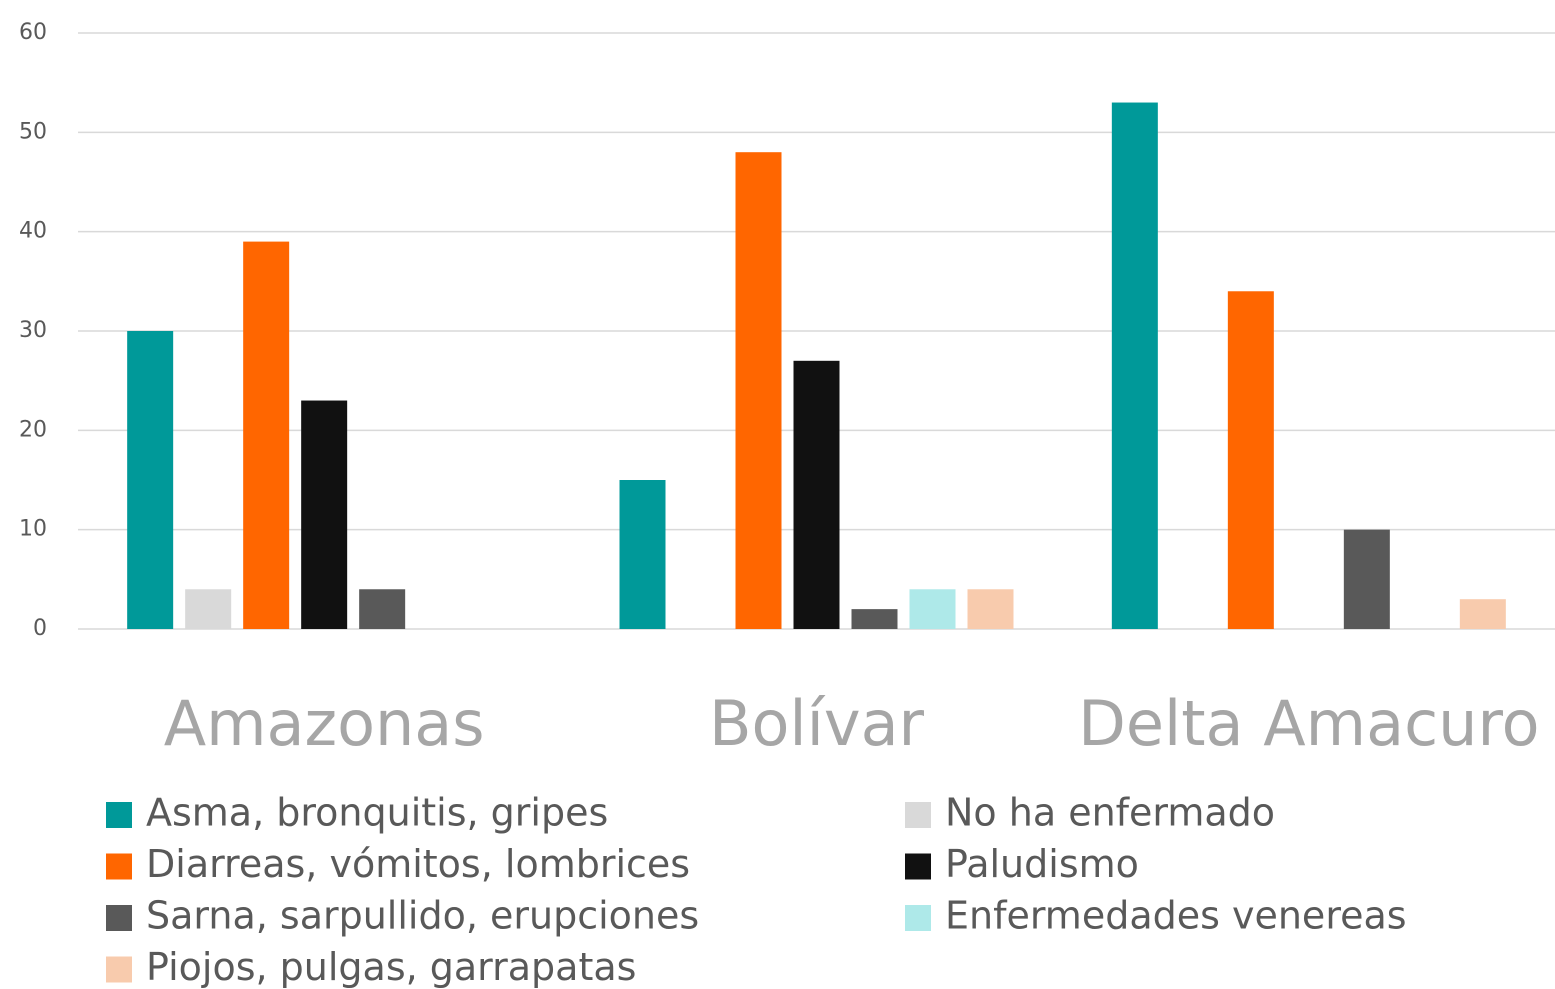 The height and width of the screenshot is (989, 1555). What do you see at coordinates (33, 231) in the screenshot?
I see `y-tick-label: 40` at bounding box center [33, 231].